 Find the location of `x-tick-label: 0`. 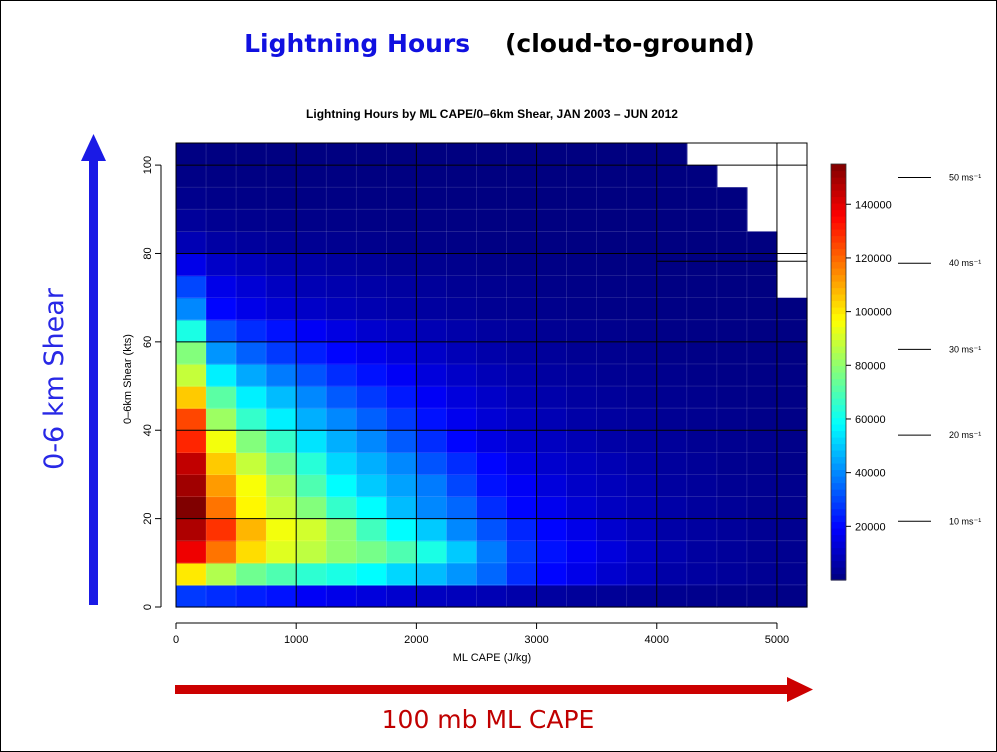

x-tick-label: 0 is located at coordinates (176, 640).